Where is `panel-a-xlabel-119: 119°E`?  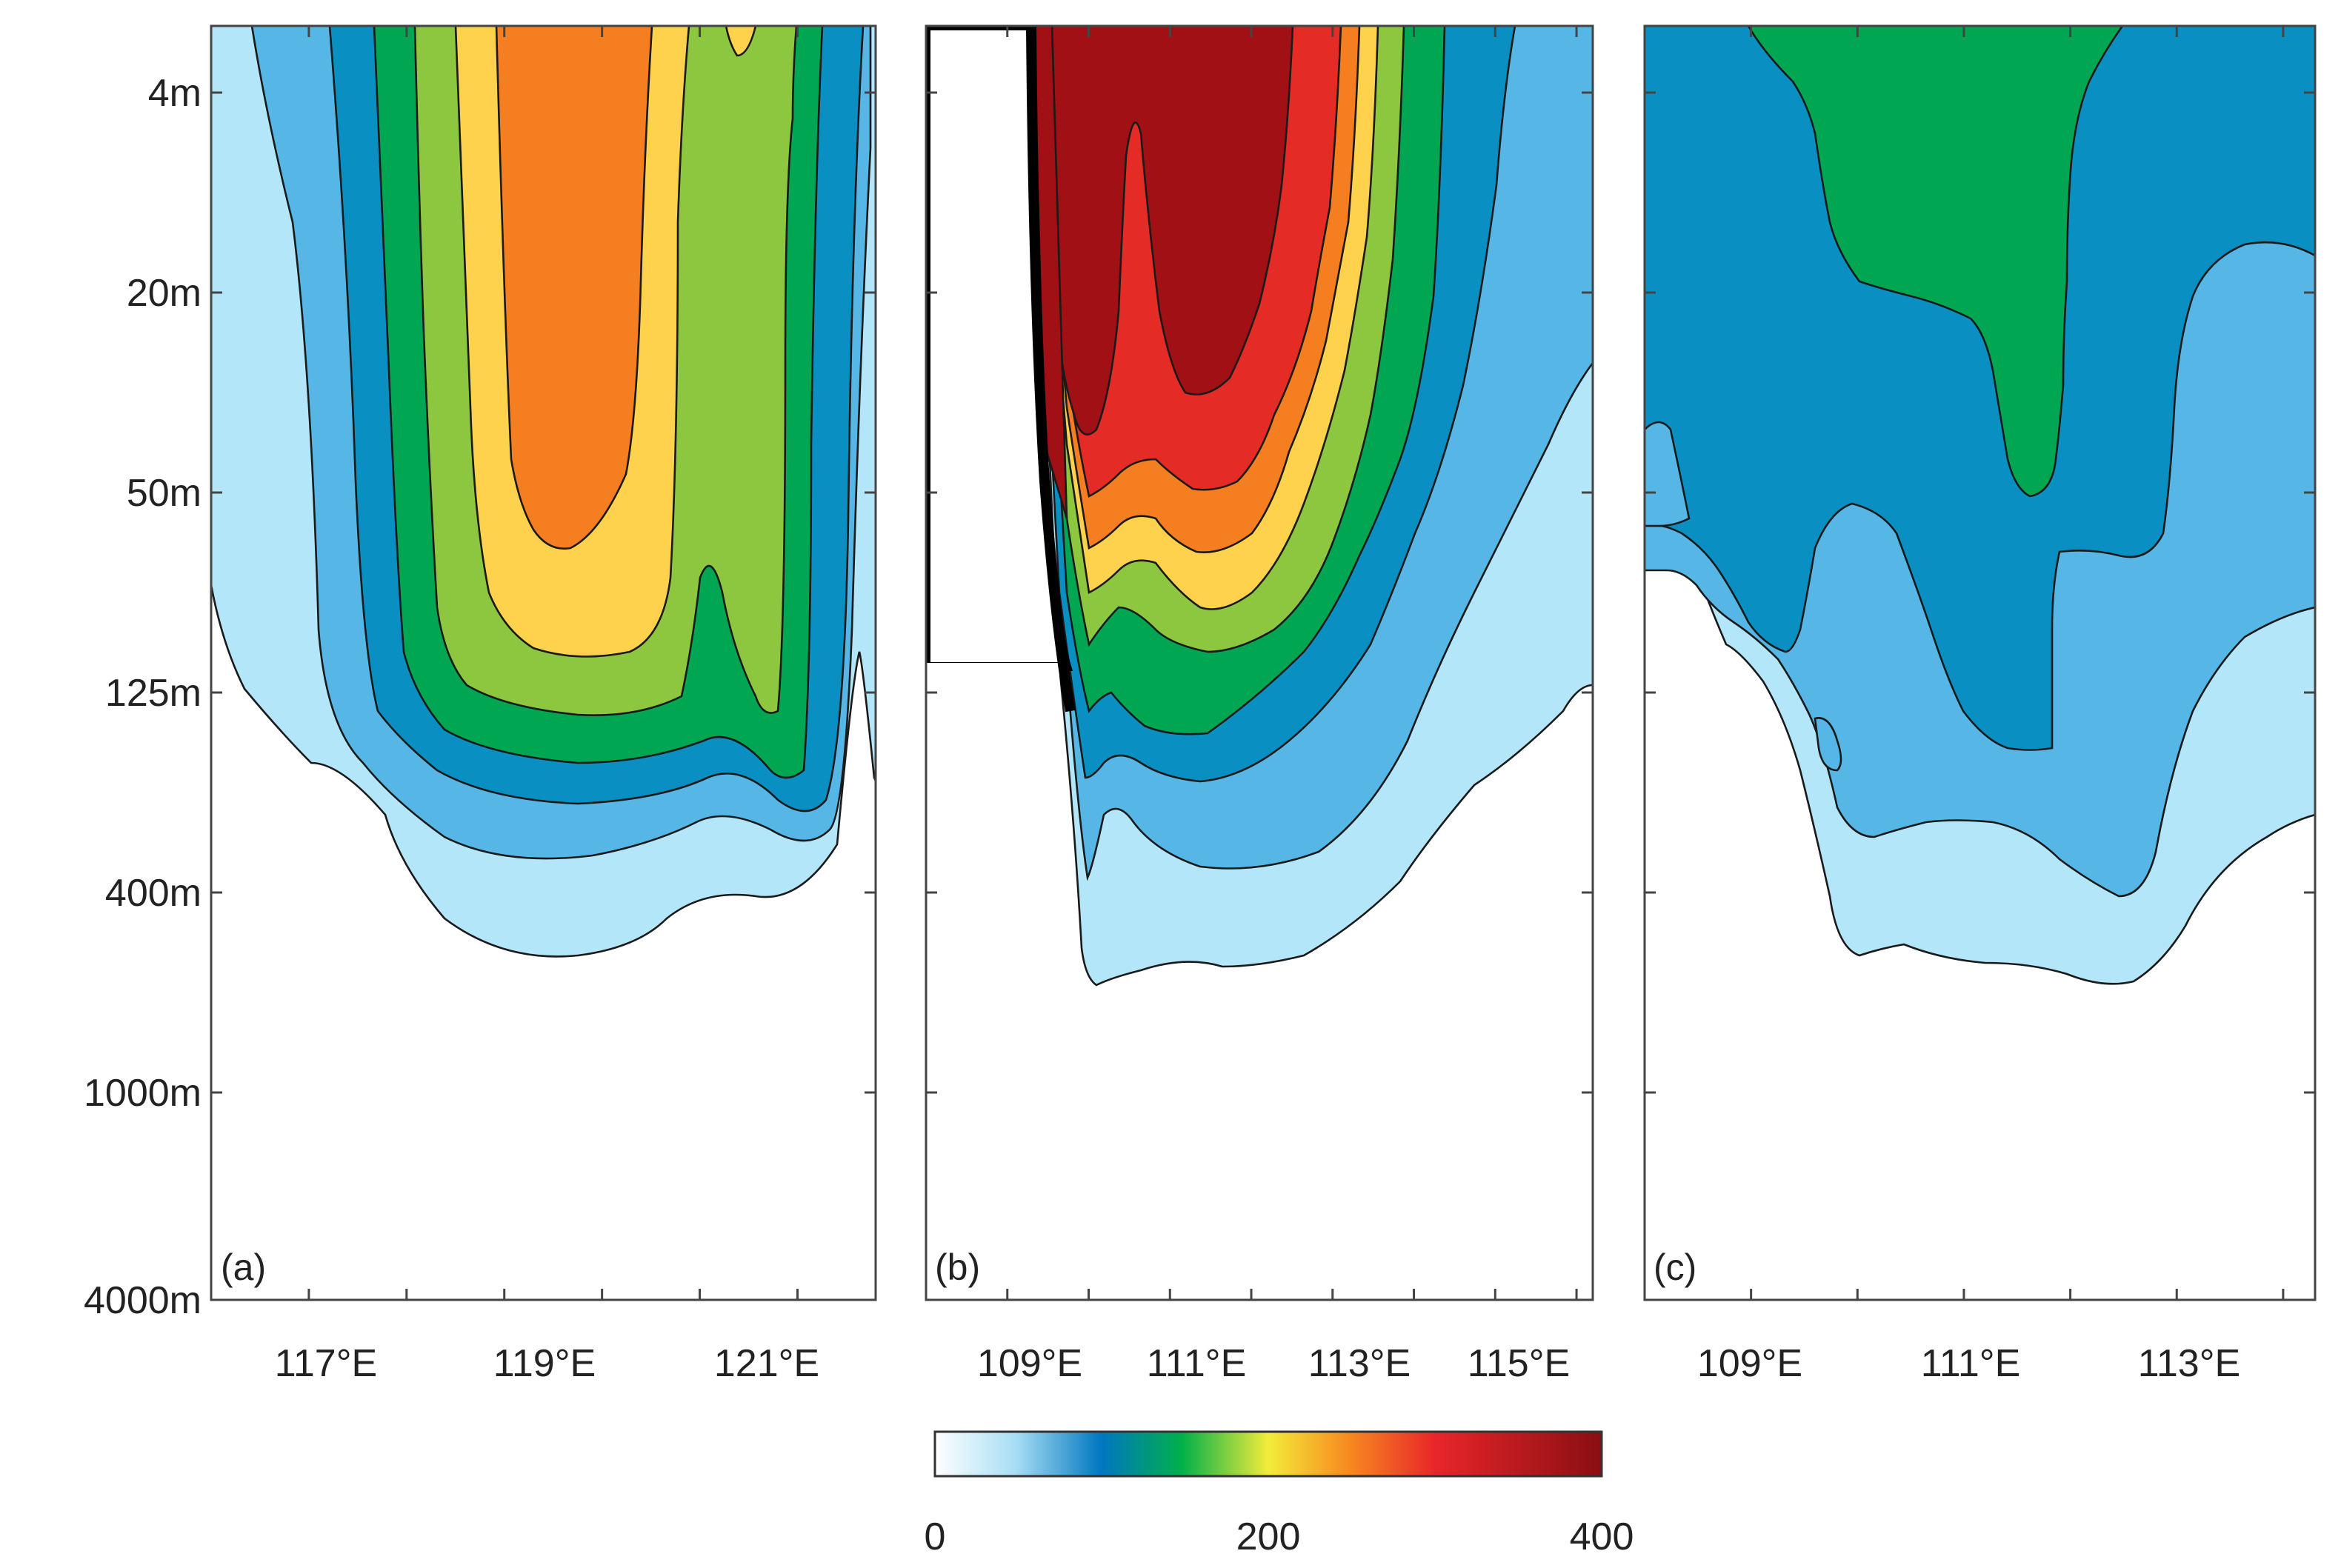
panel-a-xlabel-119: 119°E is located at coordinates (544, 1364).